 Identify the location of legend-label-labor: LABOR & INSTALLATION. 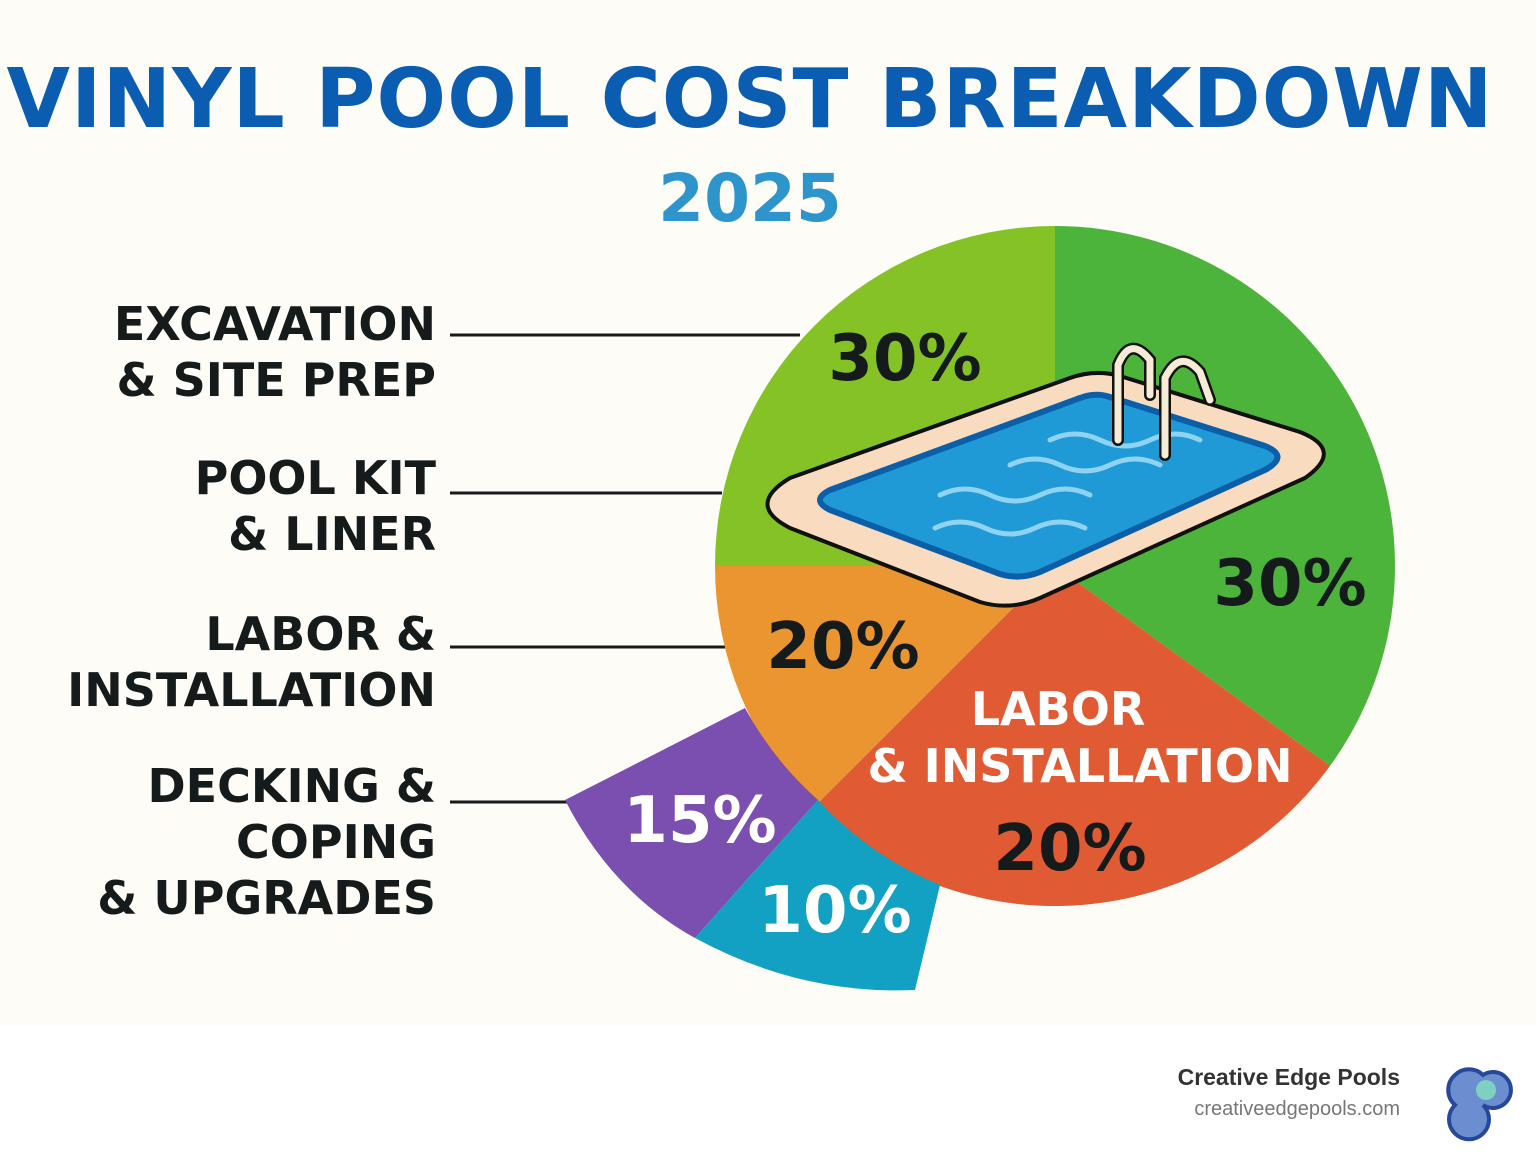
(251, 662).